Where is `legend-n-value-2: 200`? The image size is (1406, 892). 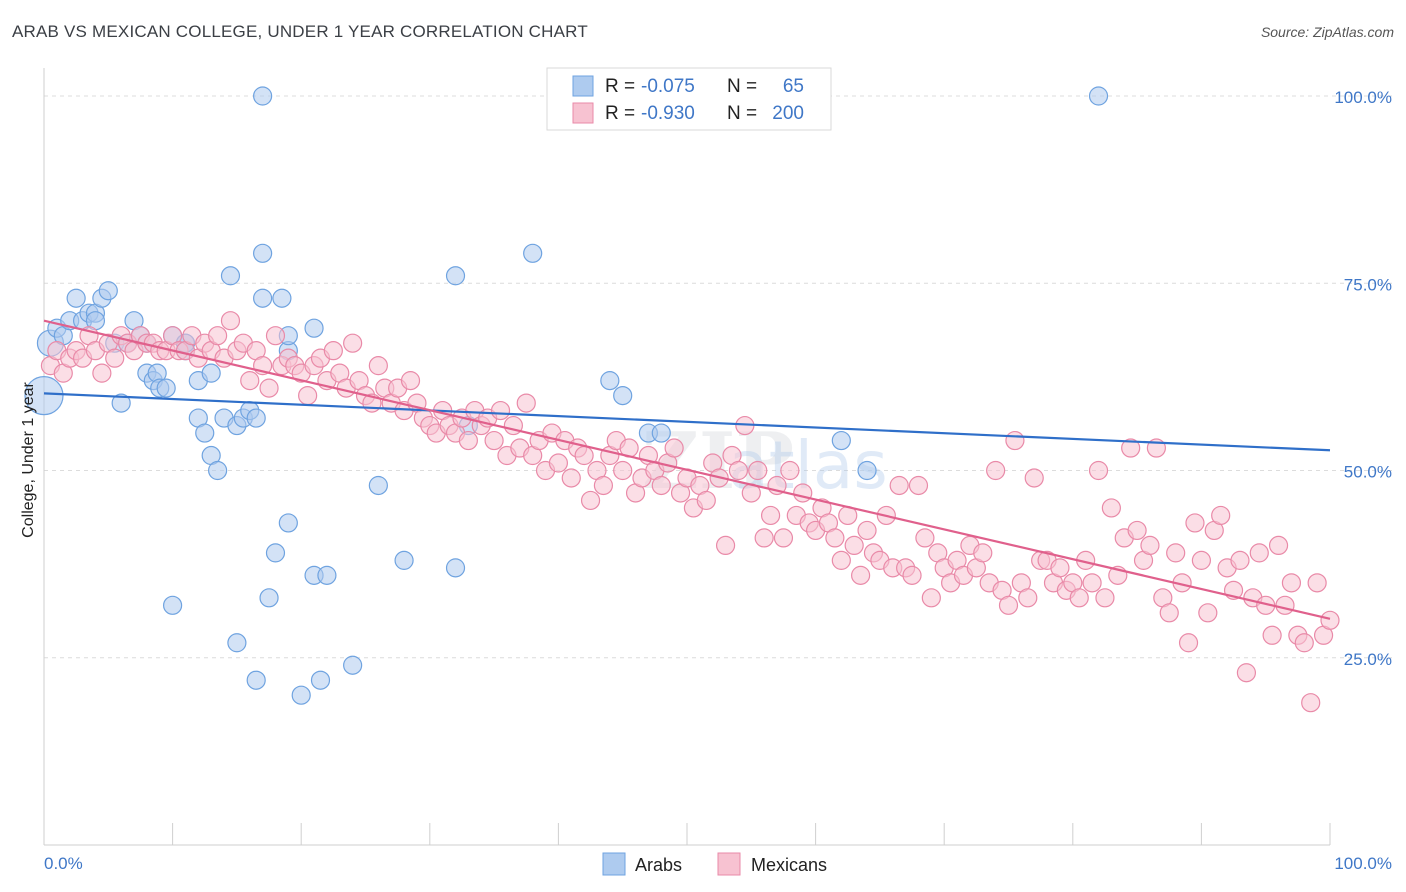 legend-n-value-2: 200 is located at coordinates (788, 113).